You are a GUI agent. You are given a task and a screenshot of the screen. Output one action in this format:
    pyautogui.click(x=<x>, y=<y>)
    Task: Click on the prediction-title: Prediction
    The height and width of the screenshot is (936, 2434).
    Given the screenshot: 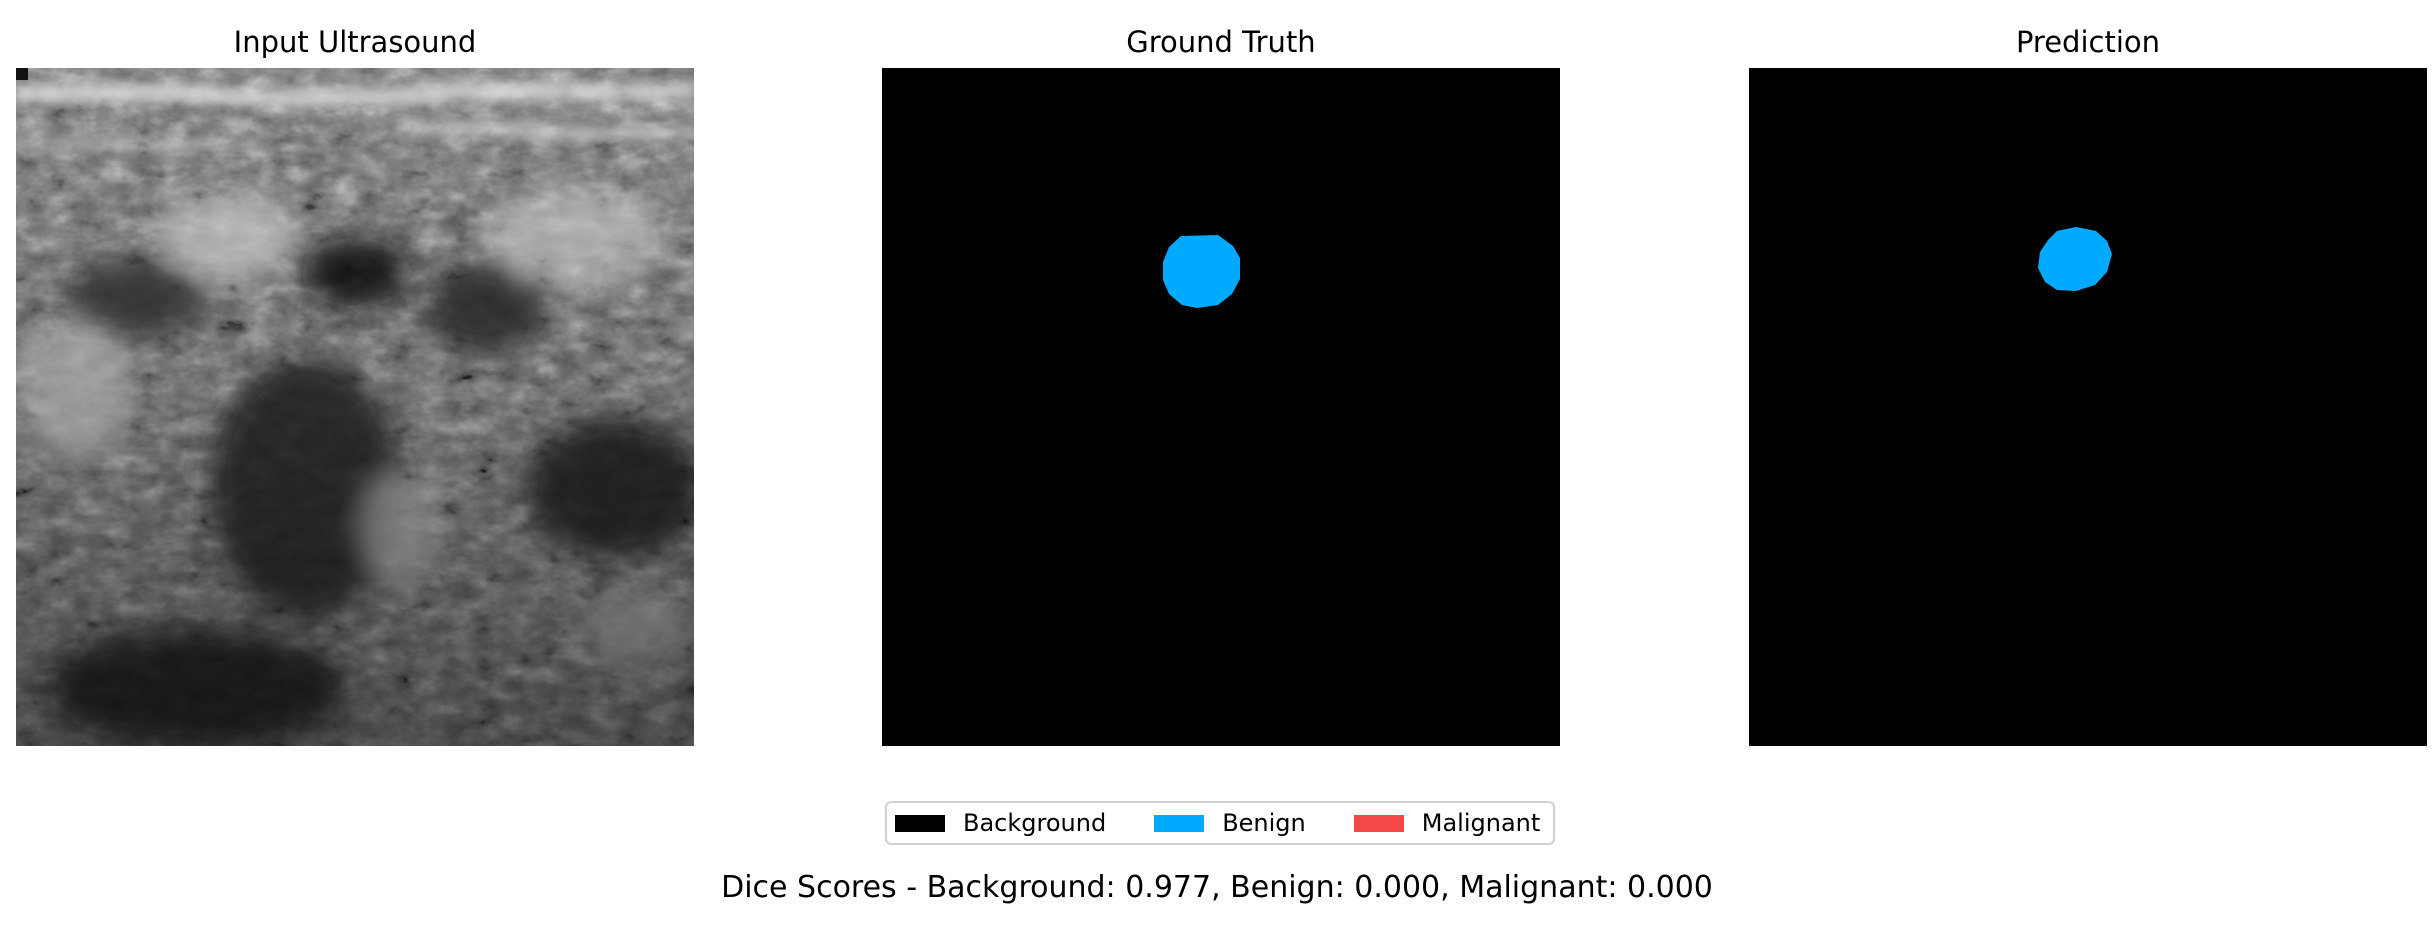 What is the action you would take?
    pyautogui.click(x=2088, y=42)
    